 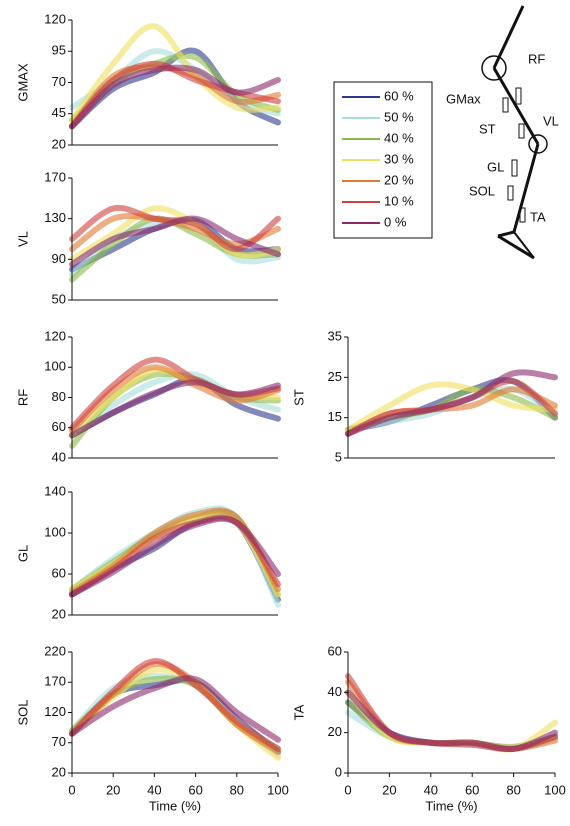 What do you see at coordinates (335, 335) in the screenshot?
I see `y-tick-label: 35` at bounding box center [335, 335].